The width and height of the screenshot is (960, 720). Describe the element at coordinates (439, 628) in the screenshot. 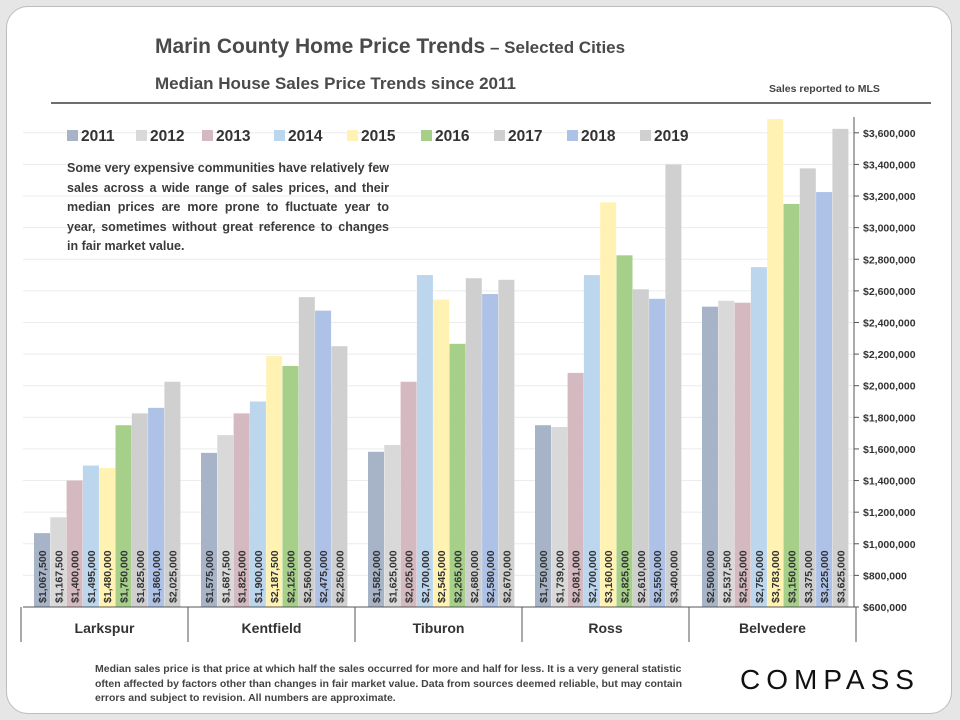

I see `category-label: Tiburon` at that location.